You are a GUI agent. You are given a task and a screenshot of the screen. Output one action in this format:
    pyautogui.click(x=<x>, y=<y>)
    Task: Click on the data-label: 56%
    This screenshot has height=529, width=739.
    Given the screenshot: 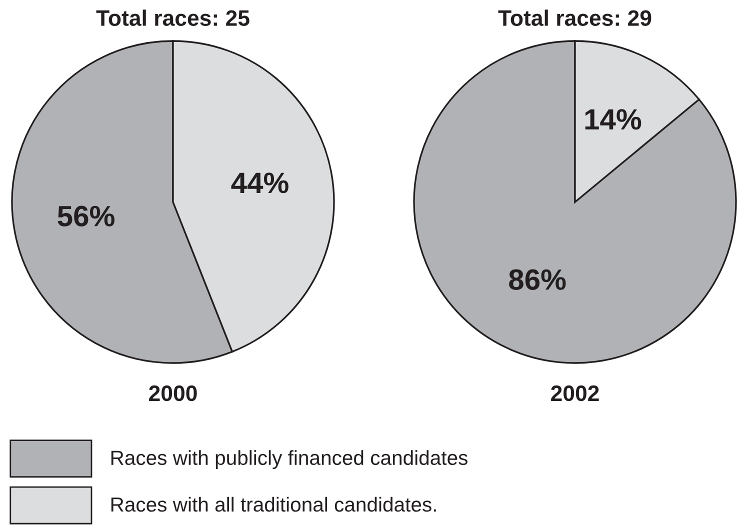 What is the action you would take?
    pyautogui.click(x=86, y=216)
    